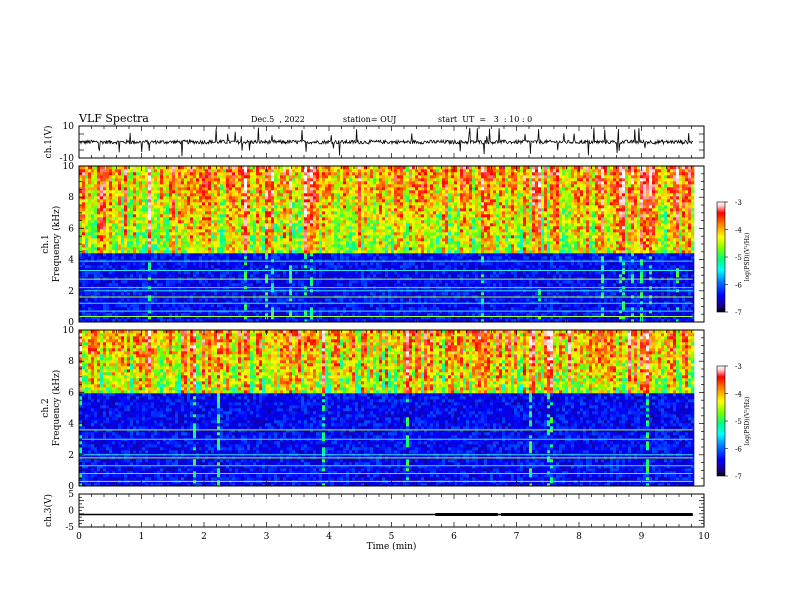  I want to click on x-tick-label: 9, so click(642, 537).